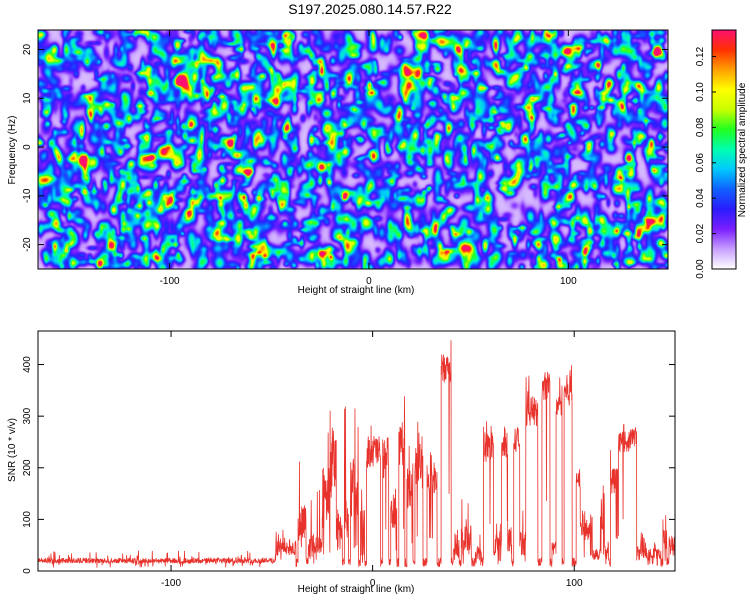 The height and width of the screenshot is (600, 750). Describe the element at coordinates (369, 281) in the screenshot. I see `heatmap-x-tick-label: 0` at that location.